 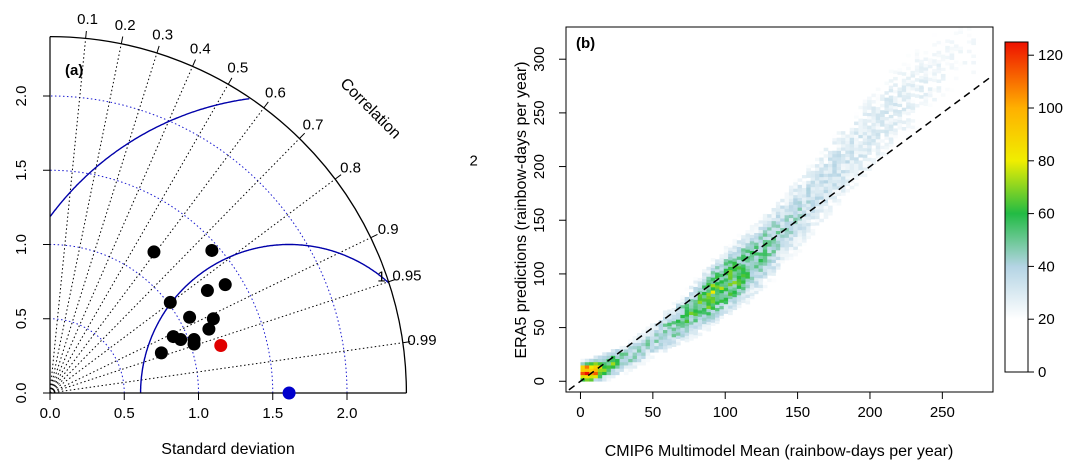 I want to click on colorbar-gradient, so click(x=1016, y=207).